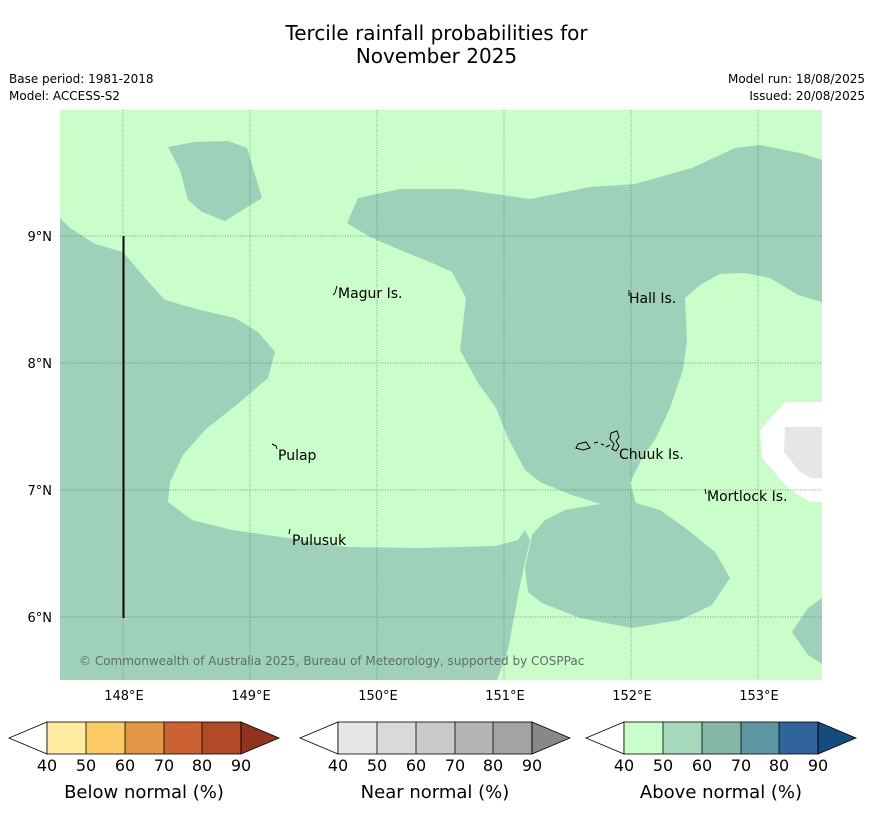 The image size is (873, 816). I want to click on base-period: Base period: 1981-2018, so click(81, 79).